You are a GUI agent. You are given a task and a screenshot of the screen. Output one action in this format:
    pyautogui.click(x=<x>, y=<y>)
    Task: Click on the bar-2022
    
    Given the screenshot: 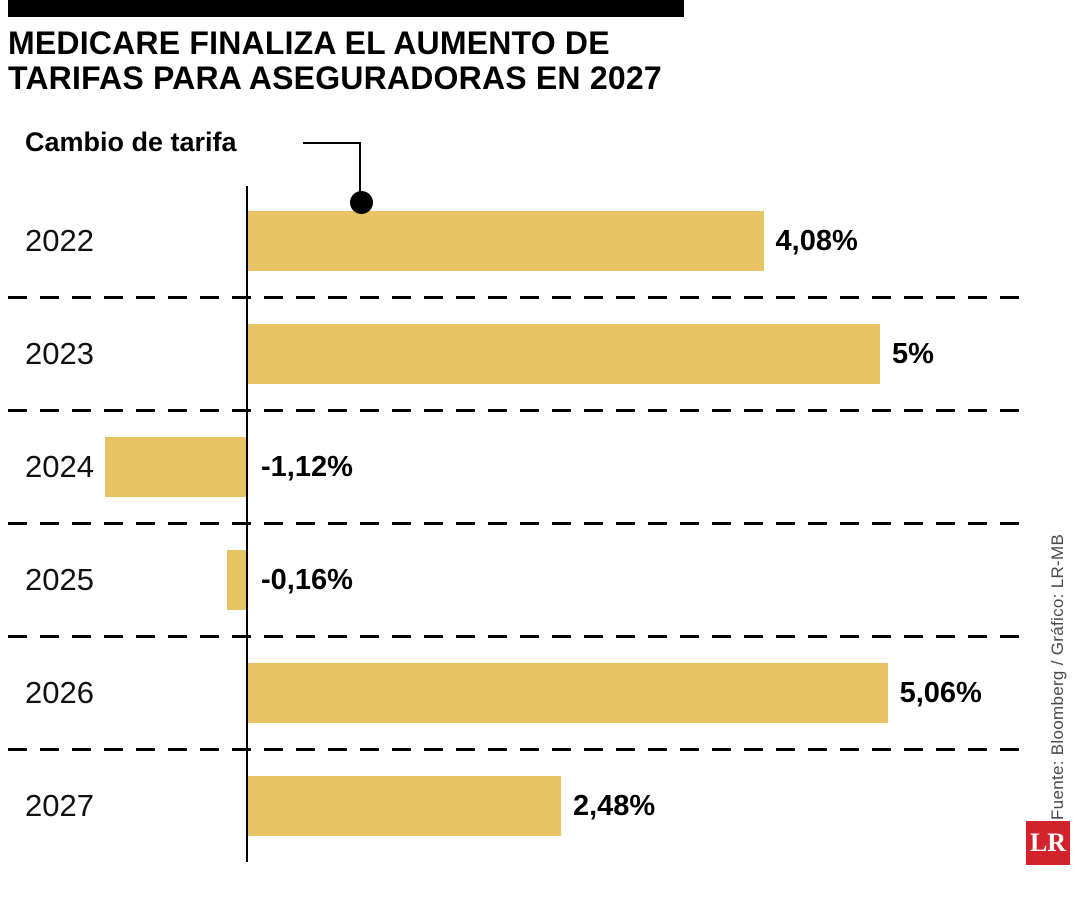 What is the action you would take?
    pyautogui.click(x=505, y=241)
    